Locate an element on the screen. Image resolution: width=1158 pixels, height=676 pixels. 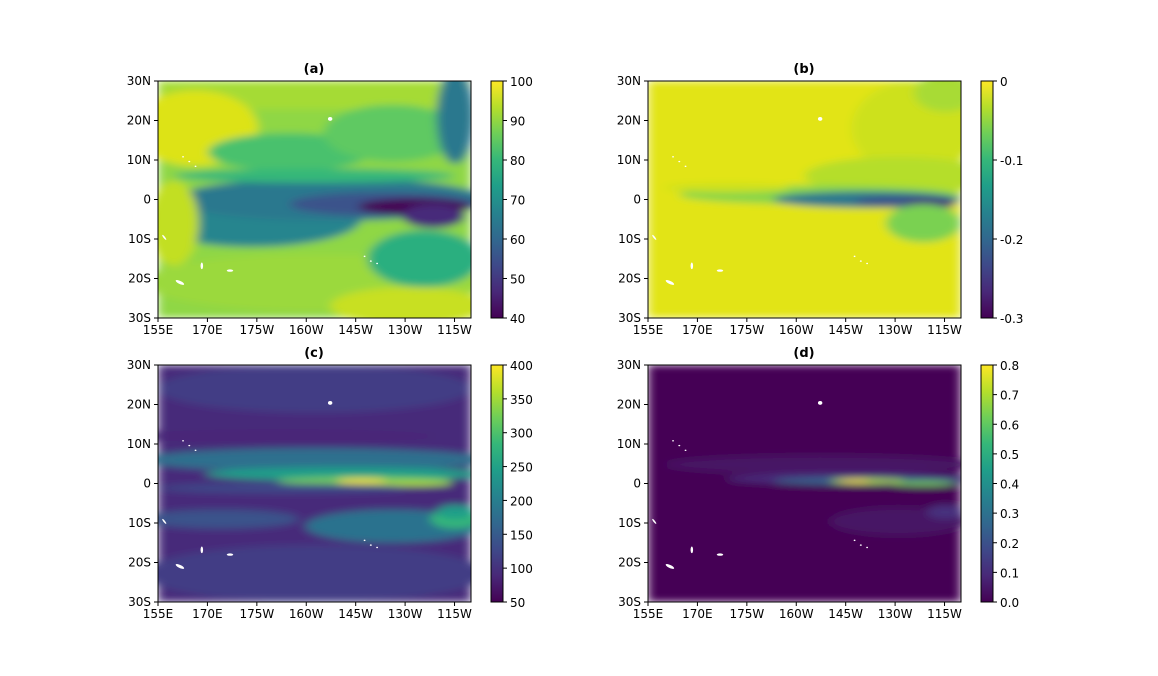
colorbar-tick-label: -0.3 is located at coordinates (1011, 319).